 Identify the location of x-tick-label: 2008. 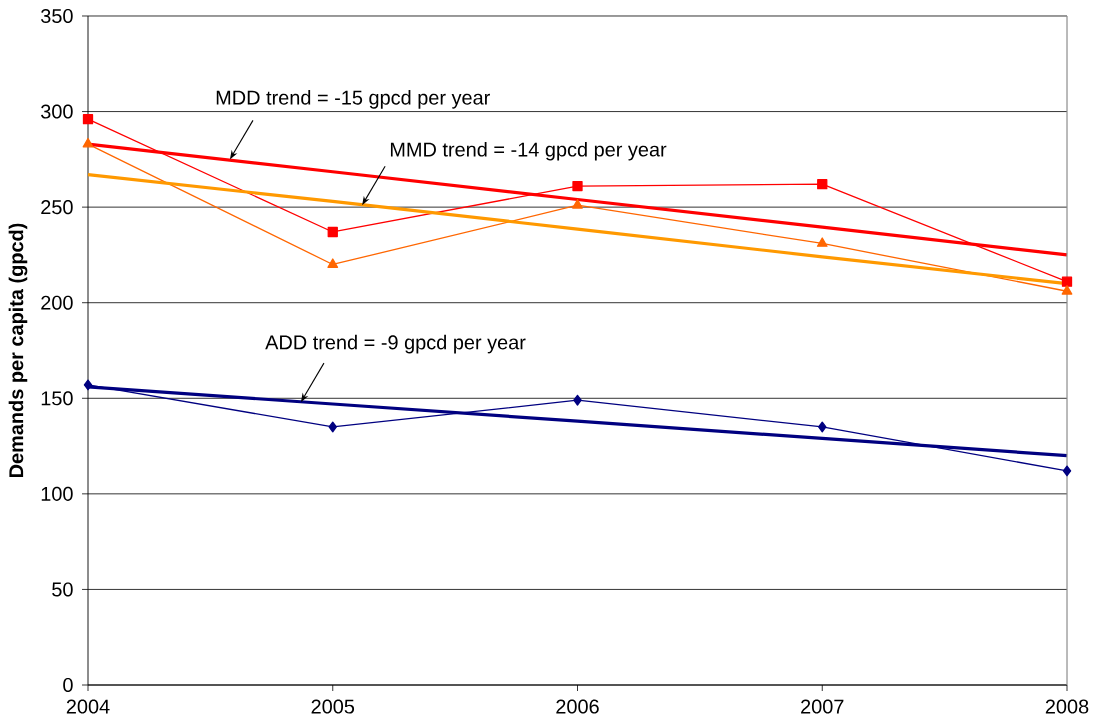
(1067, 706).